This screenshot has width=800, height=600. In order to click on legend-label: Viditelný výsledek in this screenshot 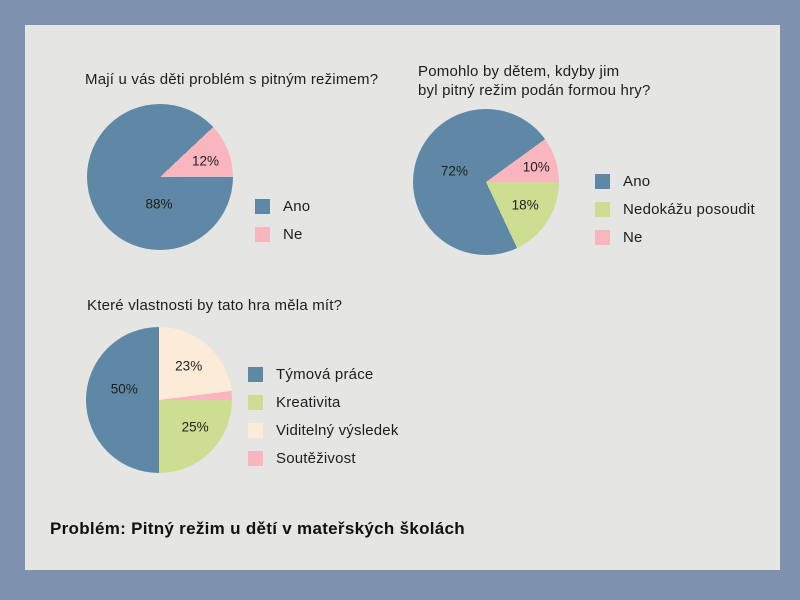, I will do `click(337, 430)`.